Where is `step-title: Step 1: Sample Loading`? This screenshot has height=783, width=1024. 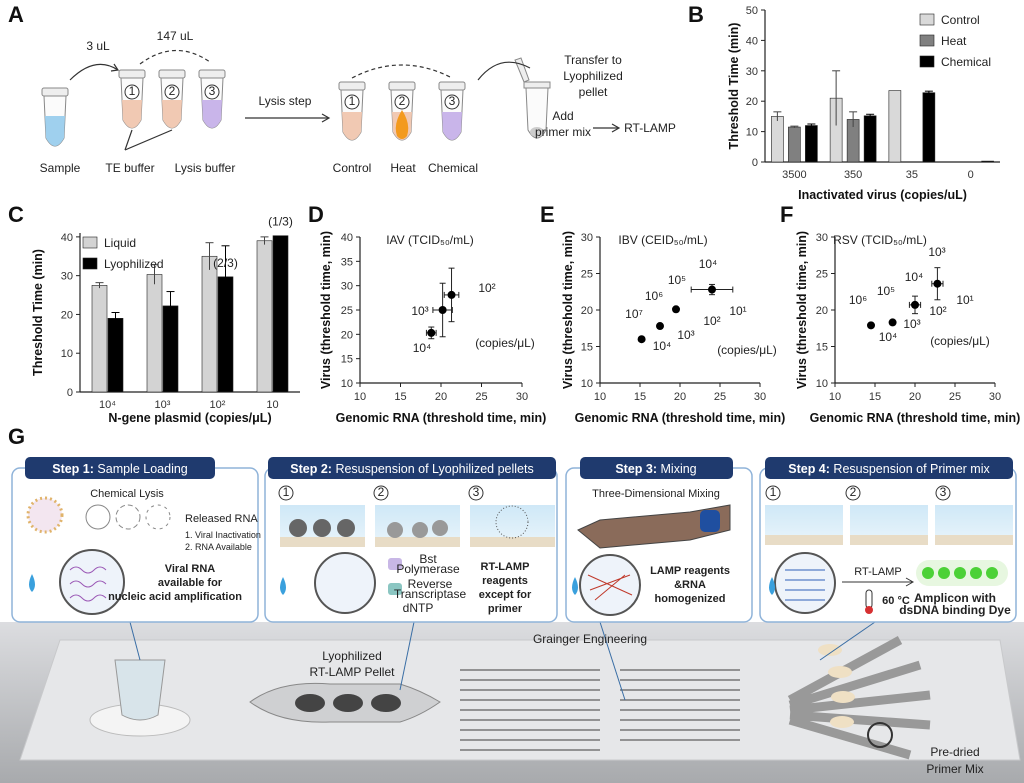 step-title: Step 1: Sample Loading is located at coordinates (120, 469).